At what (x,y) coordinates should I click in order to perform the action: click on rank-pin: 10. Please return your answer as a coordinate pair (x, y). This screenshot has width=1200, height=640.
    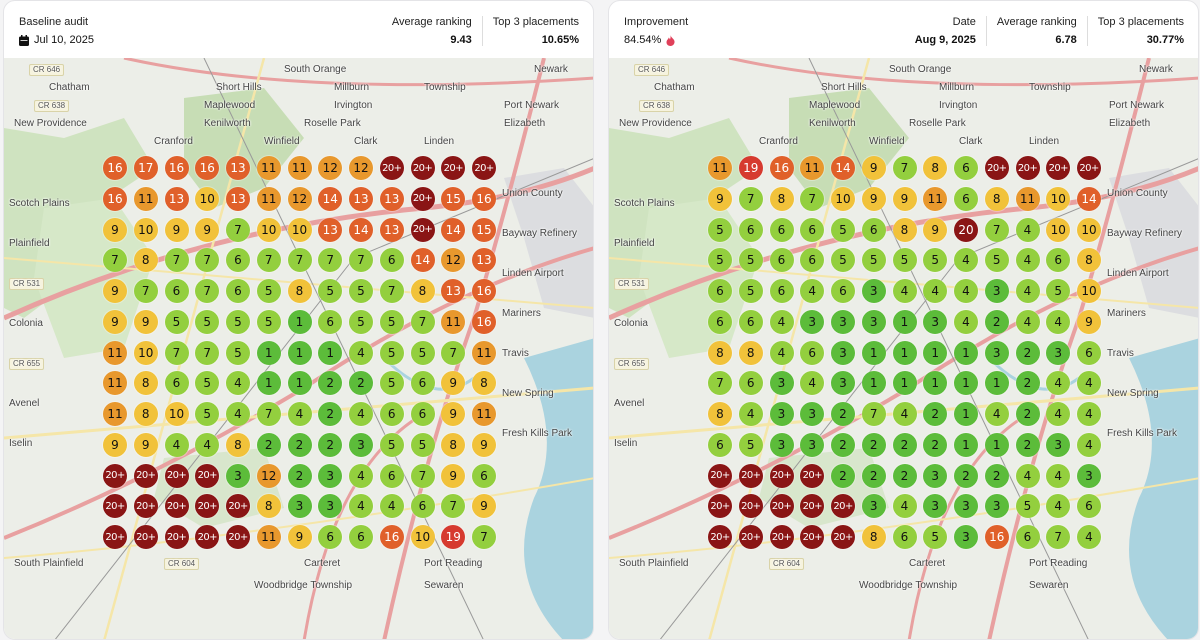
    Looking at the image, I should click on (207, 198).